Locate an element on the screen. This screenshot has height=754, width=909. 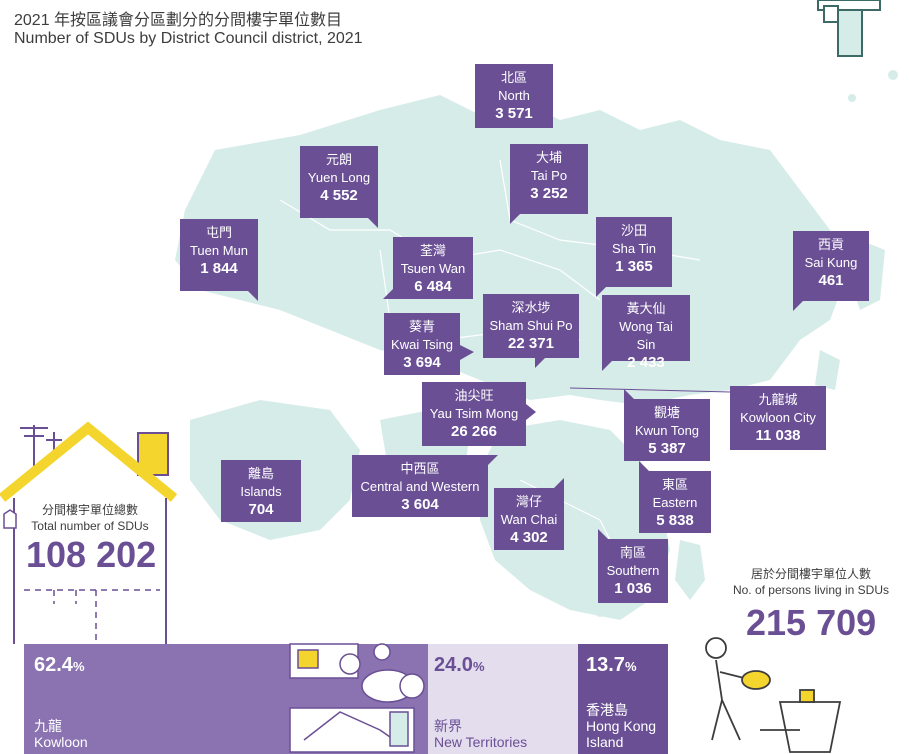
region-label: 香港島 Hong Kong Island is located at coordinates (627, 726).